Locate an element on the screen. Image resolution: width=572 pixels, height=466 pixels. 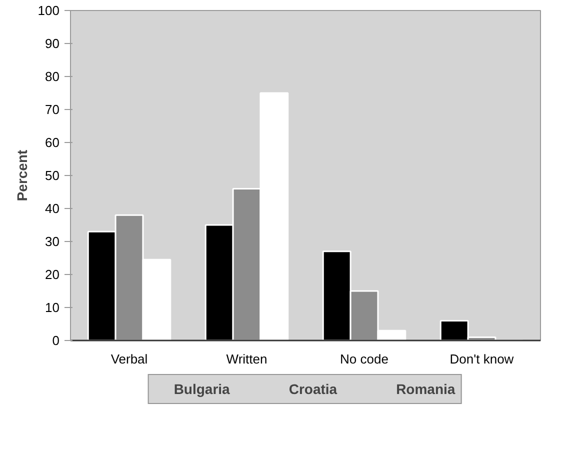
y-tick-label: 70 is located at coordinates (52, 109).